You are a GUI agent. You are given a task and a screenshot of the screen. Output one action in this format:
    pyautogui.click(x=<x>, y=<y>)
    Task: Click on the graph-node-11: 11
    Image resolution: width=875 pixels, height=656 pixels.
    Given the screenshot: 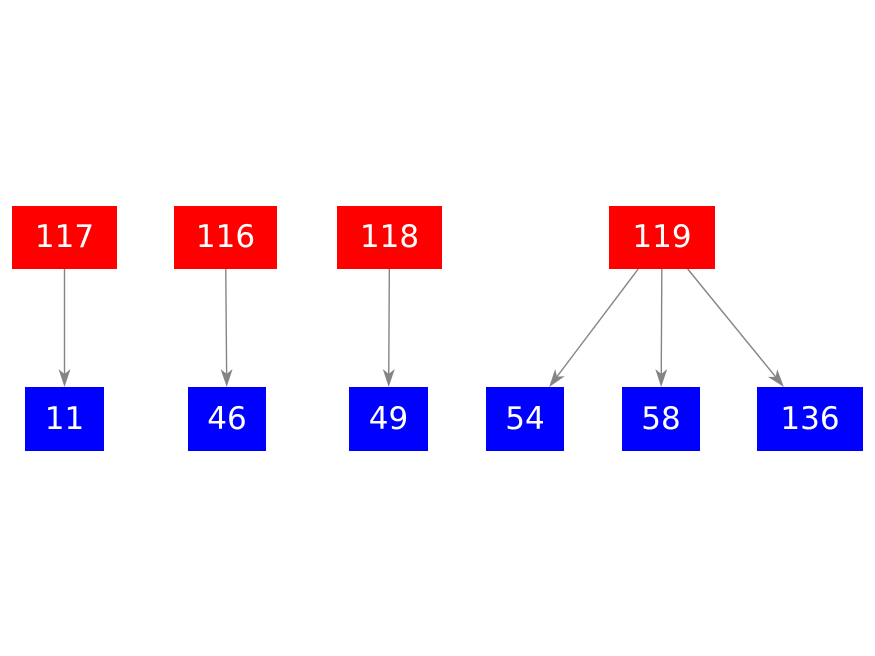 What is the action you would take?
    pyautogui.click(x=64, y=419)
    